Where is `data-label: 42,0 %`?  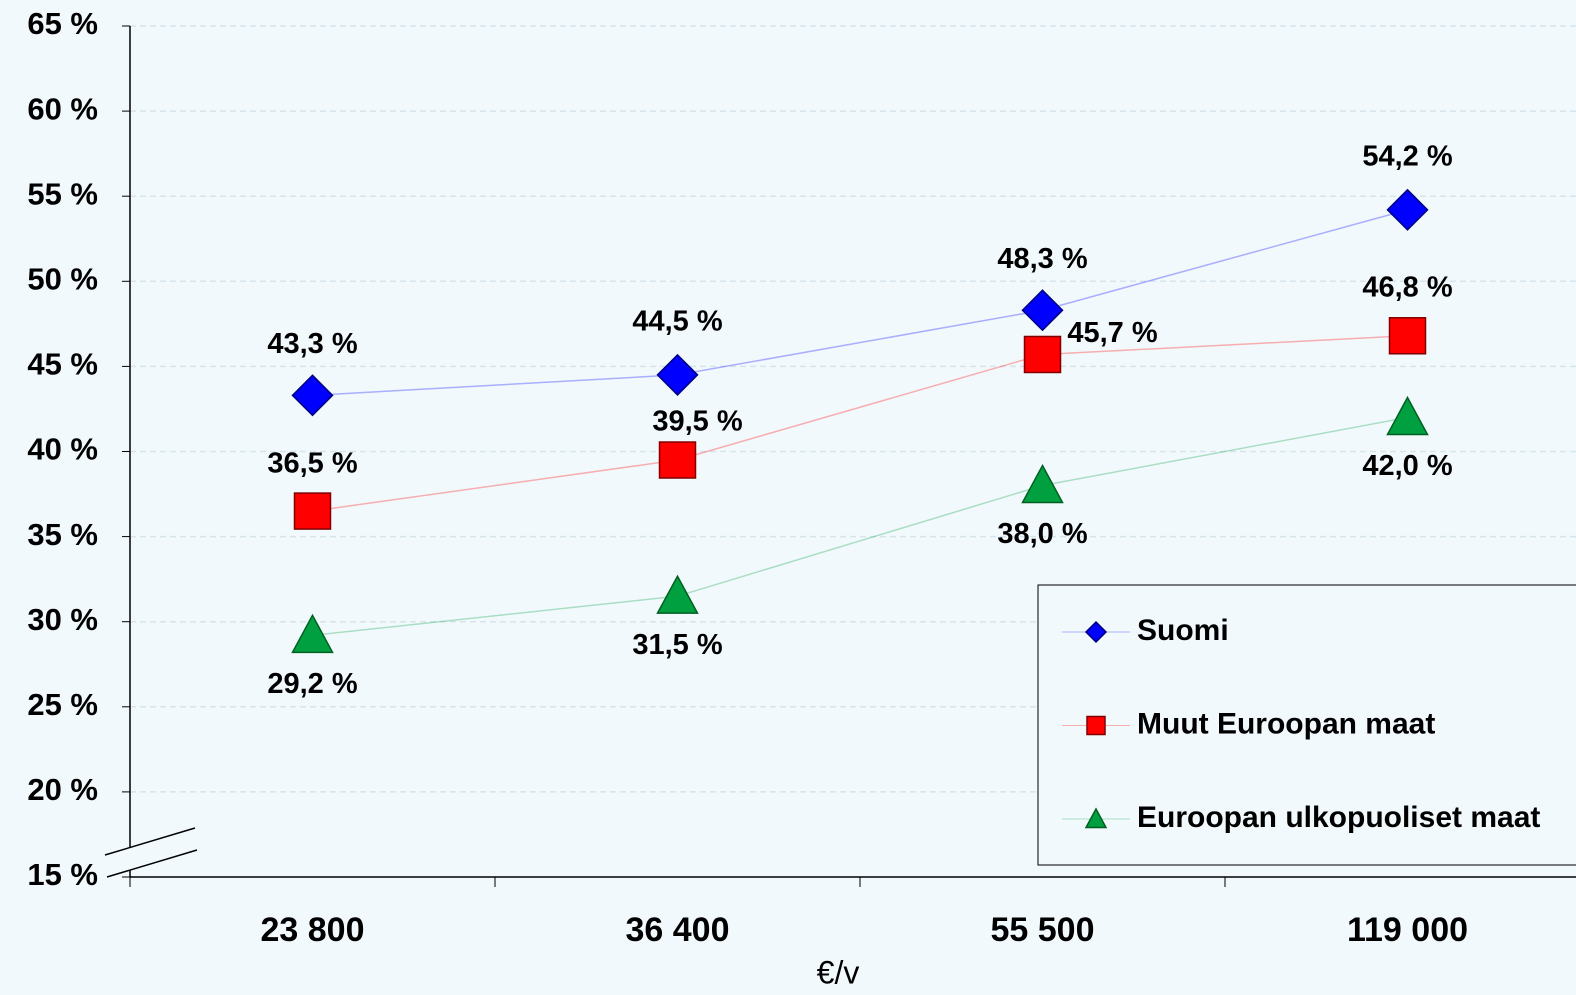 data-label: 42,0 % is located at coordinates (1407, 466).